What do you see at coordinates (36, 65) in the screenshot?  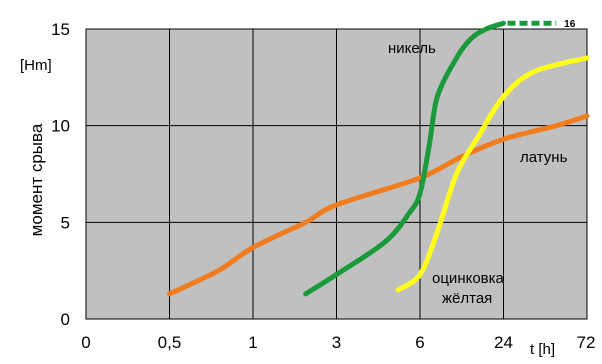 I see `y-axis-unit: [Hm]` at bounding box center [36, 65].